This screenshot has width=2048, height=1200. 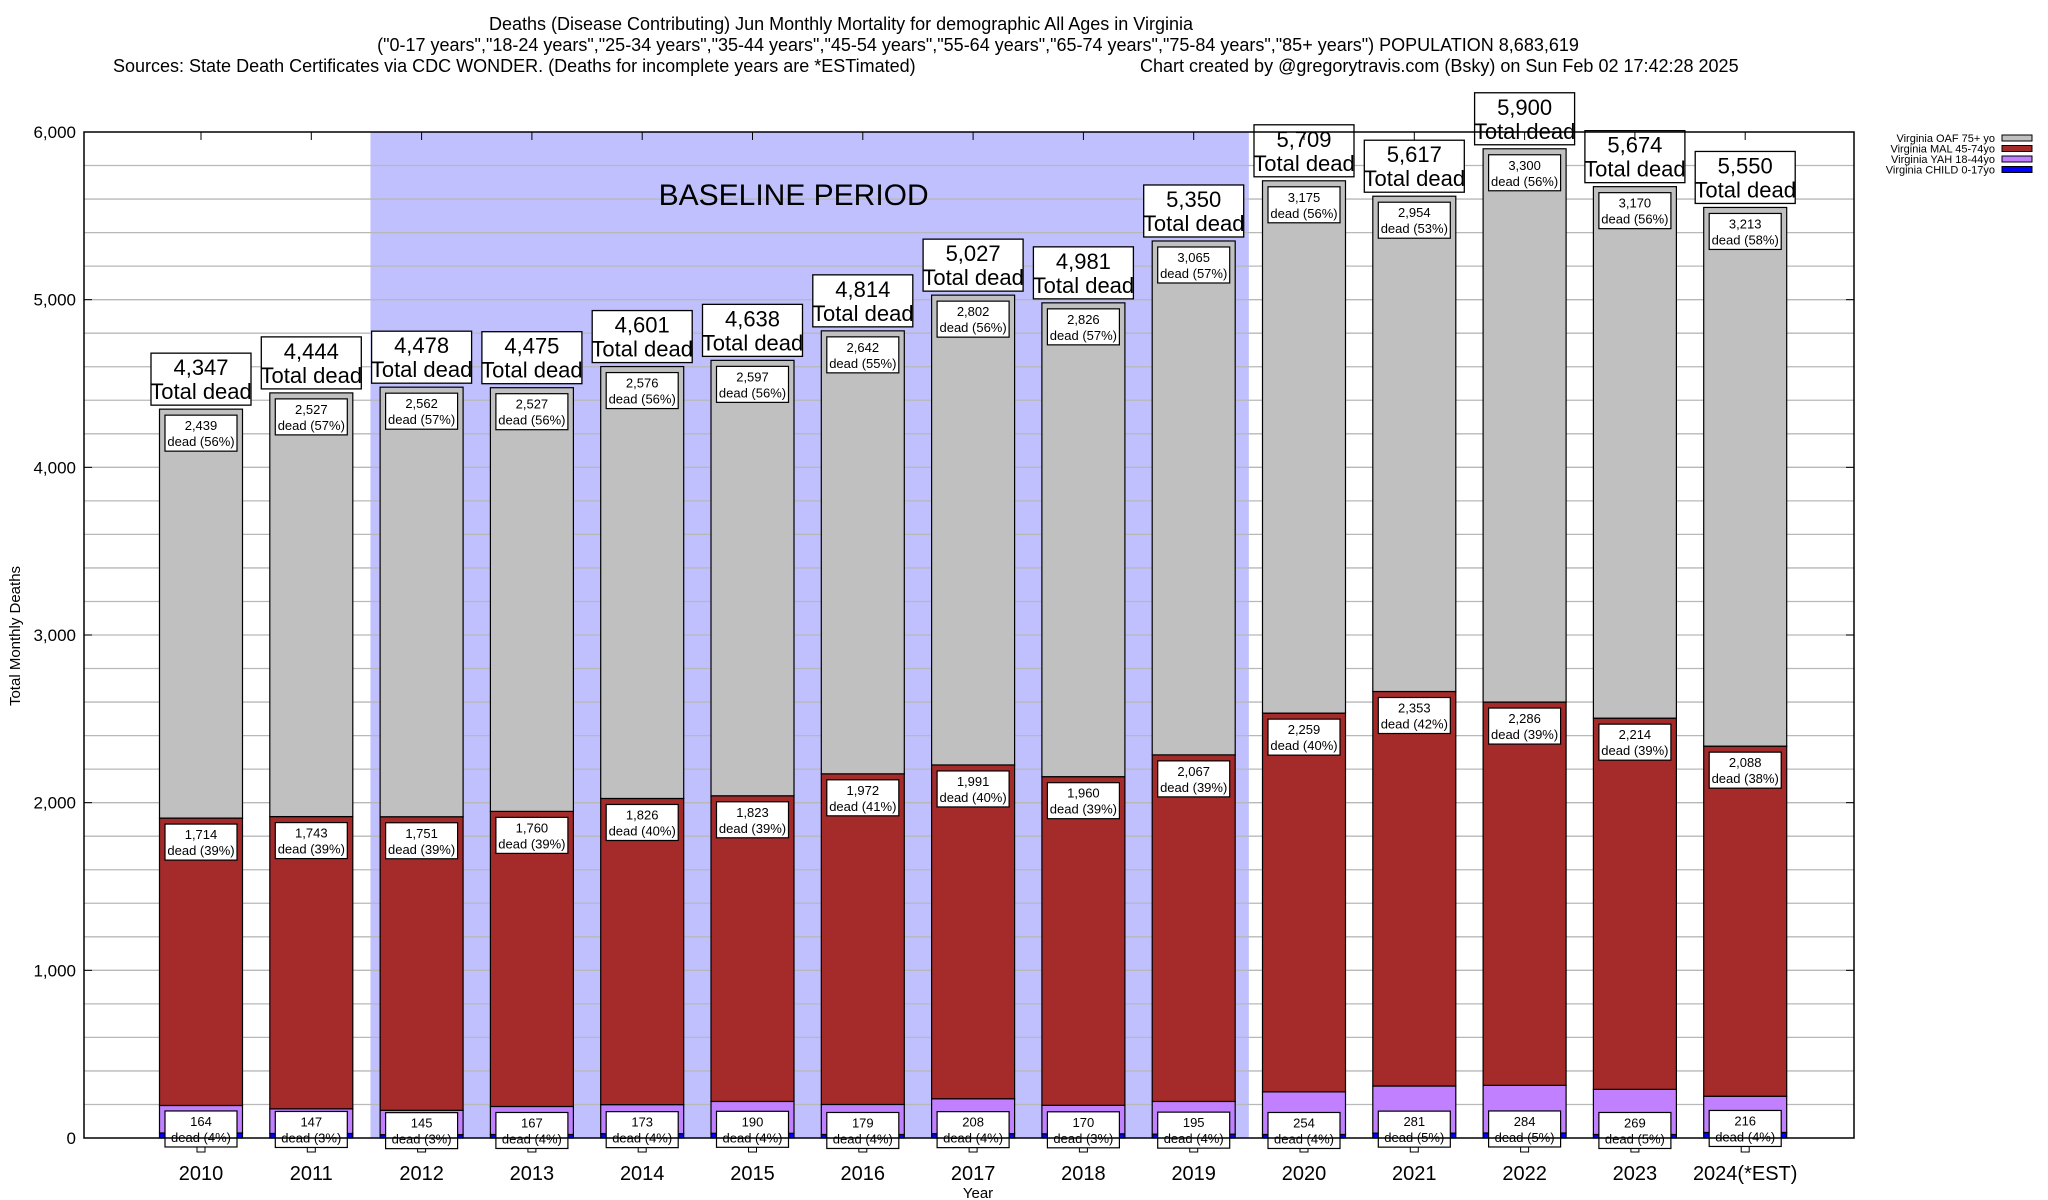 What do you see at coordinates (972, 797) in the screenshot?
I see `segment-pct-label: dead (40%)` at bounding box center [972, 797].